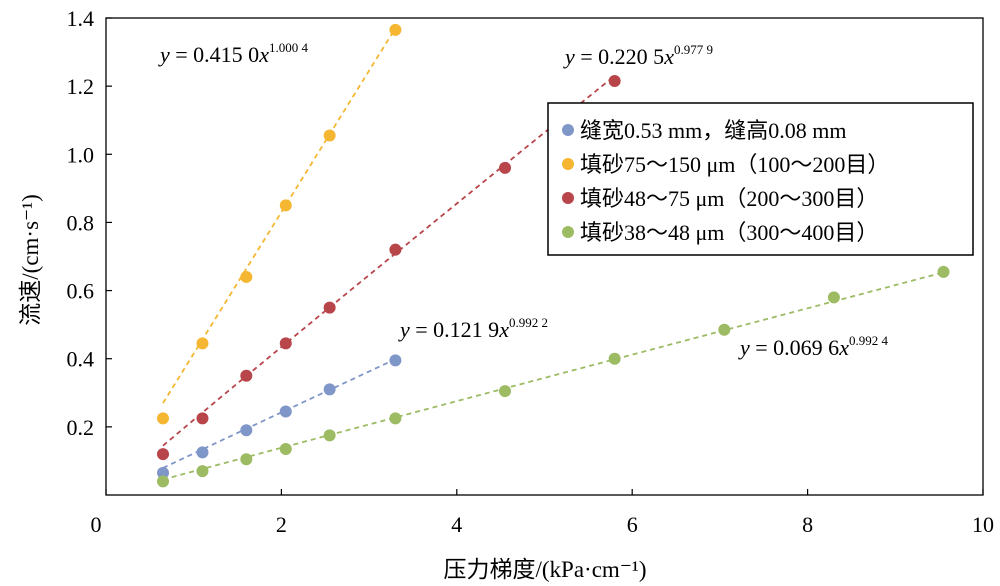 This screenshot has height=586, width=1000. I want to click on legend-box, so click(760, 179).